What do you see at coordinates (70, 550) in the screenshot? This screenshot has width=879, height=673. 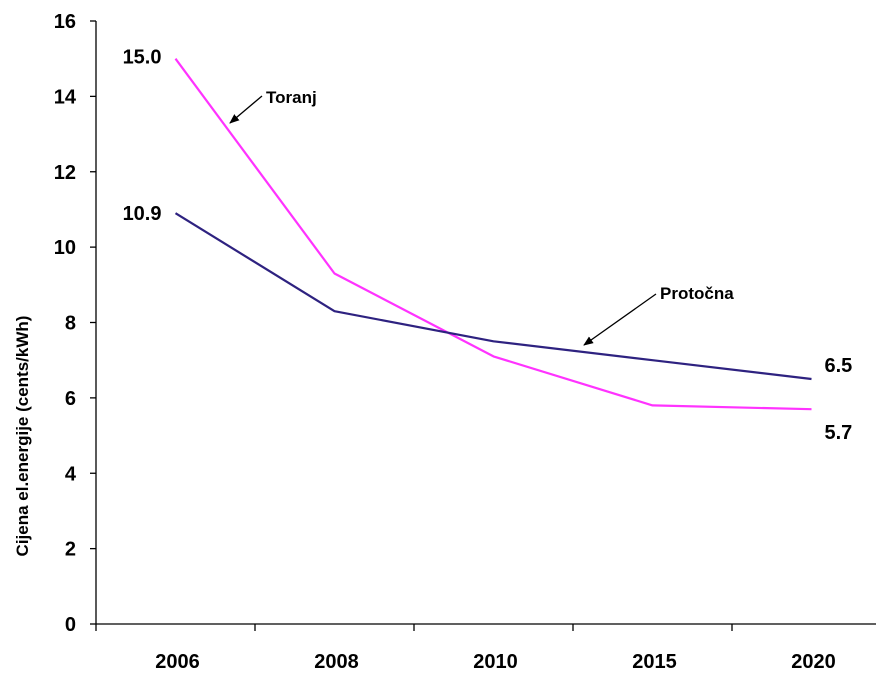 I see `y-tick-label: 2` at bounding box center [70, 550].